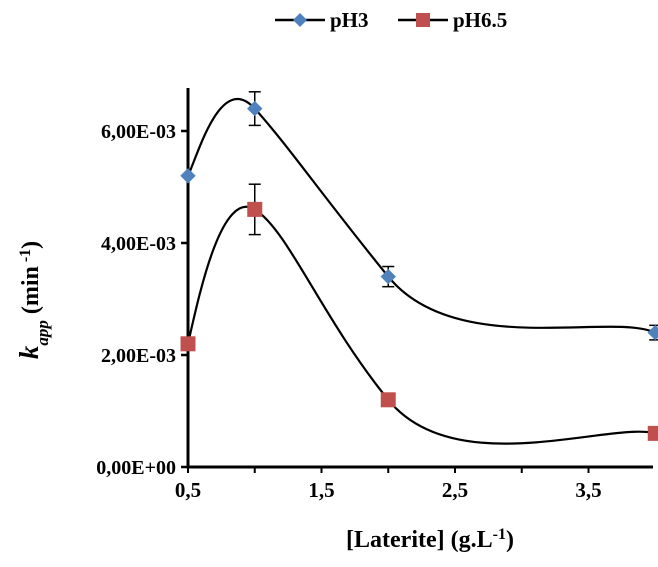 The image size is (658, 567). I want to click on x-tick-label: 2,5, so click(455, 490).